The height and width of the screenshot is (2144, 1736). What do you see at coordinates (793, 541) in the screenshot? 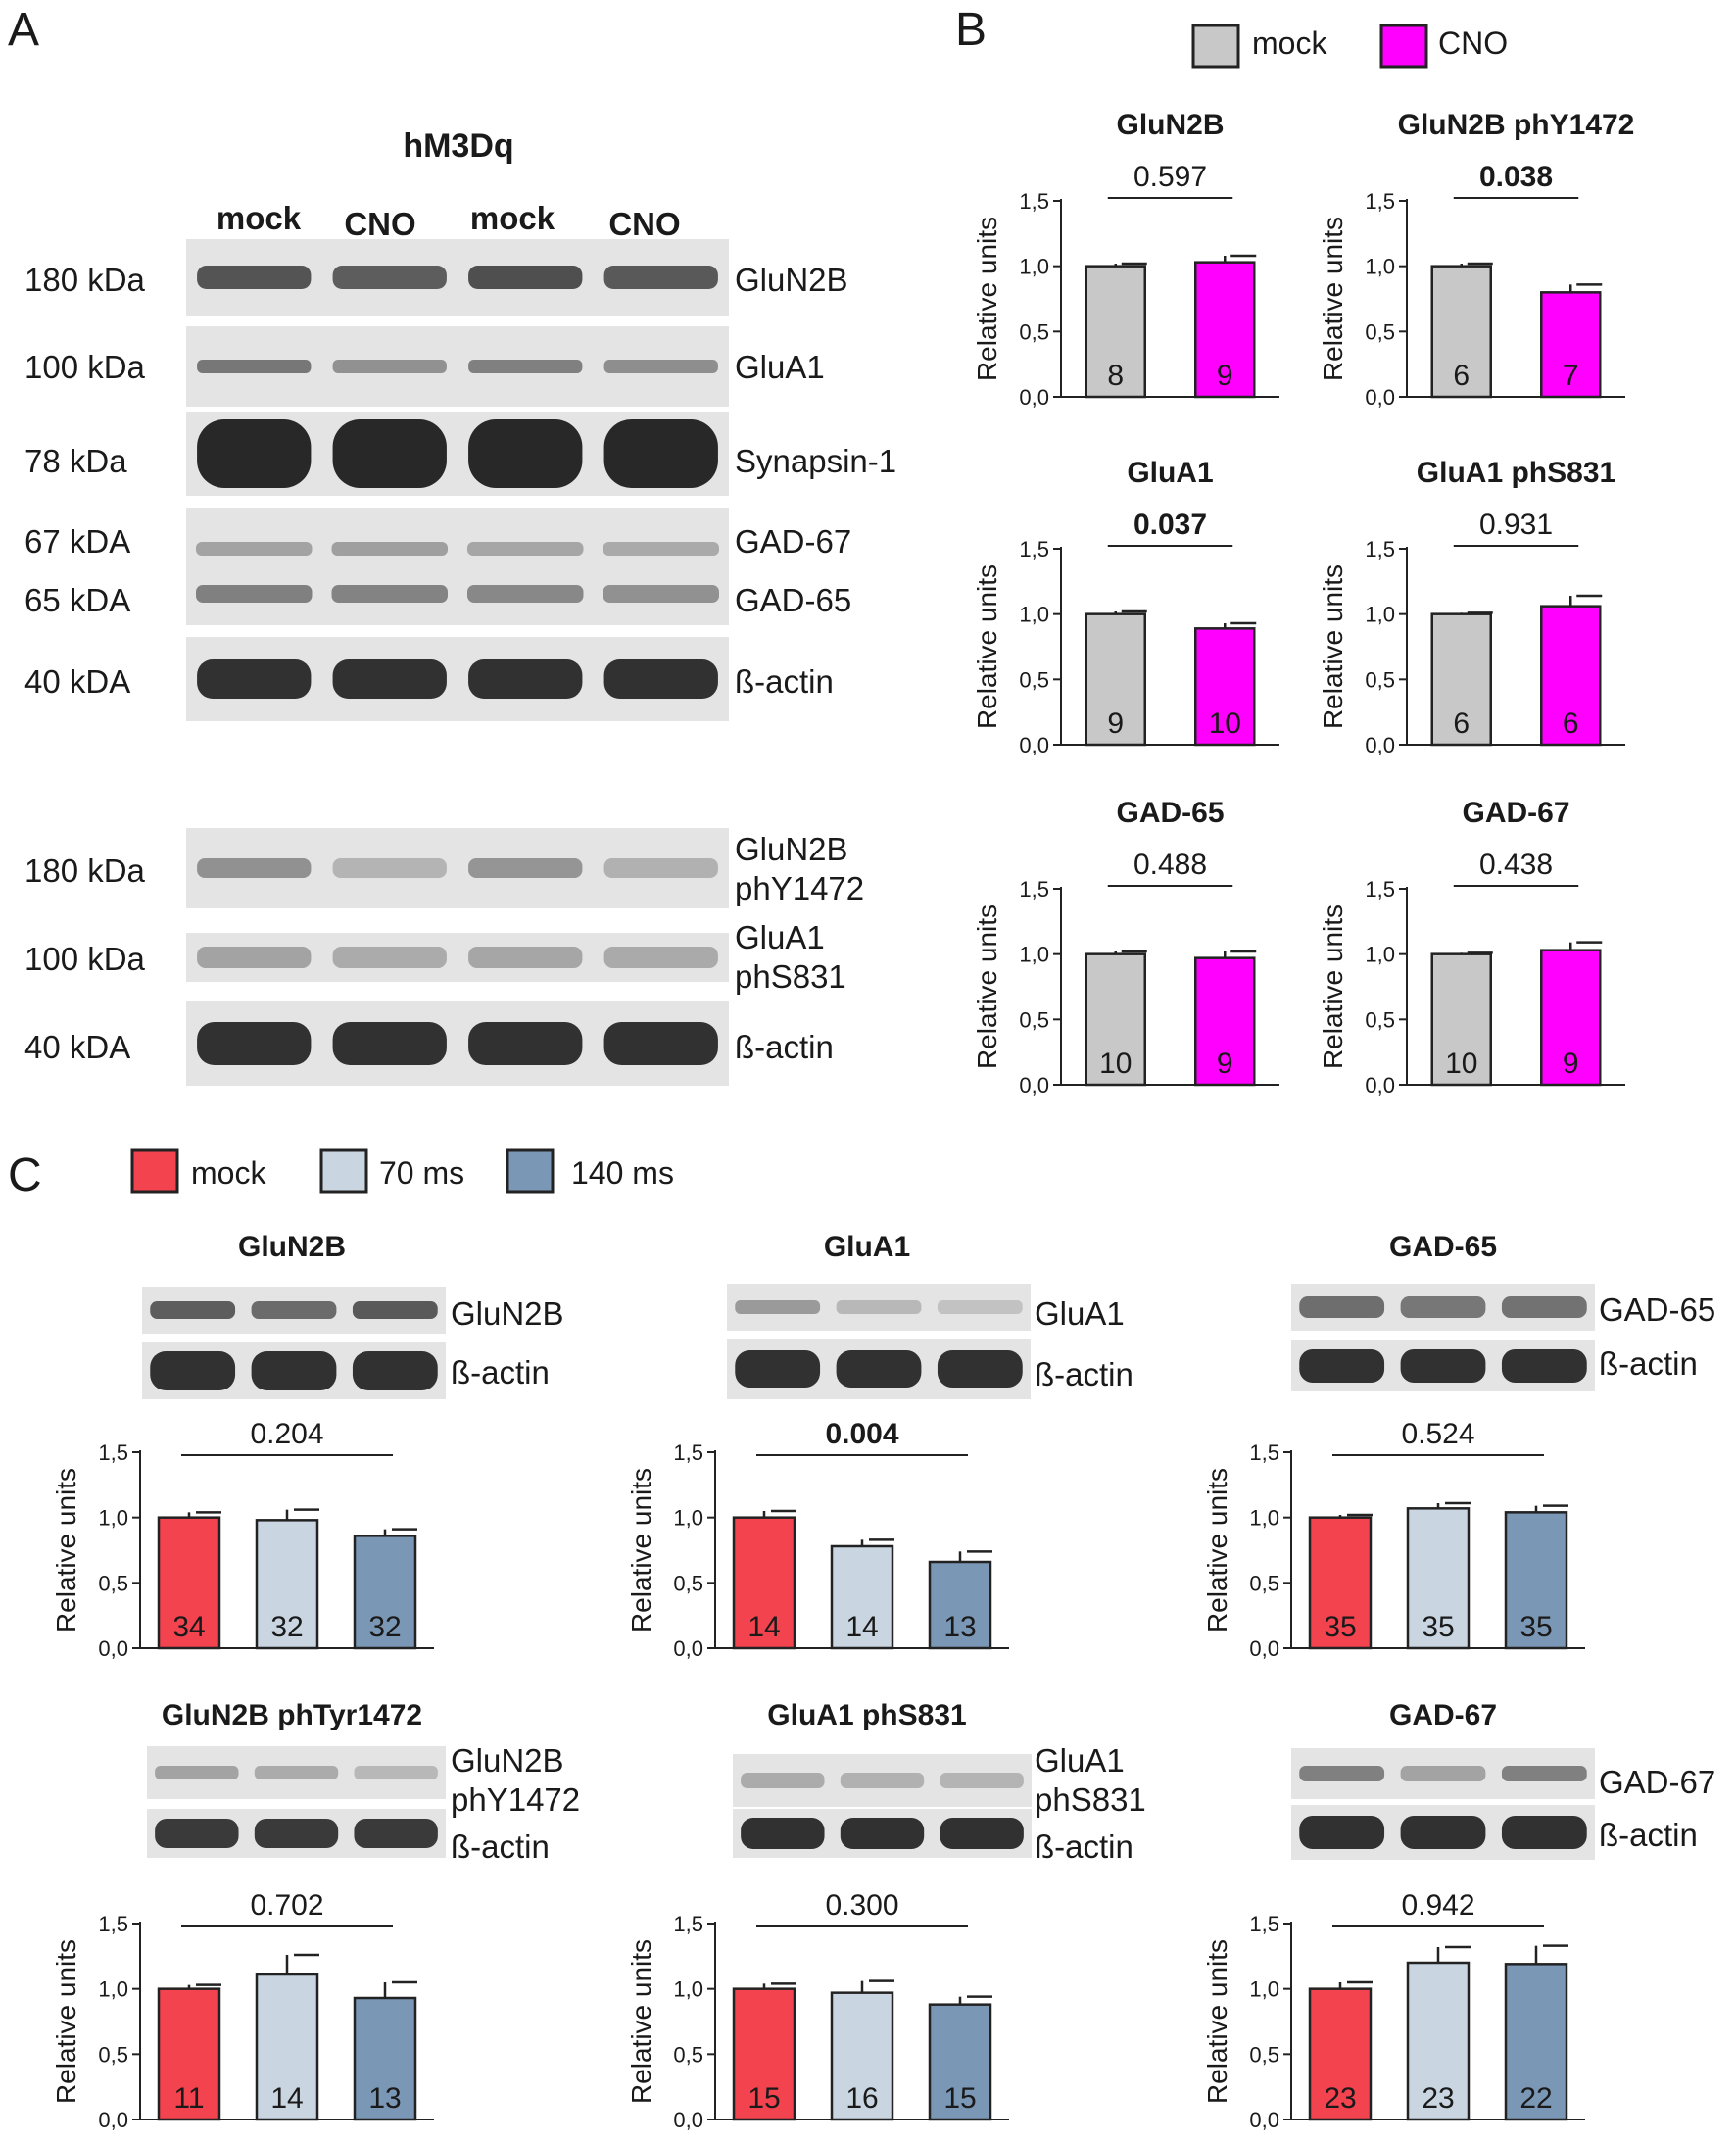
I see `protein-label: GAD-67` at bounding box center [793, 541].